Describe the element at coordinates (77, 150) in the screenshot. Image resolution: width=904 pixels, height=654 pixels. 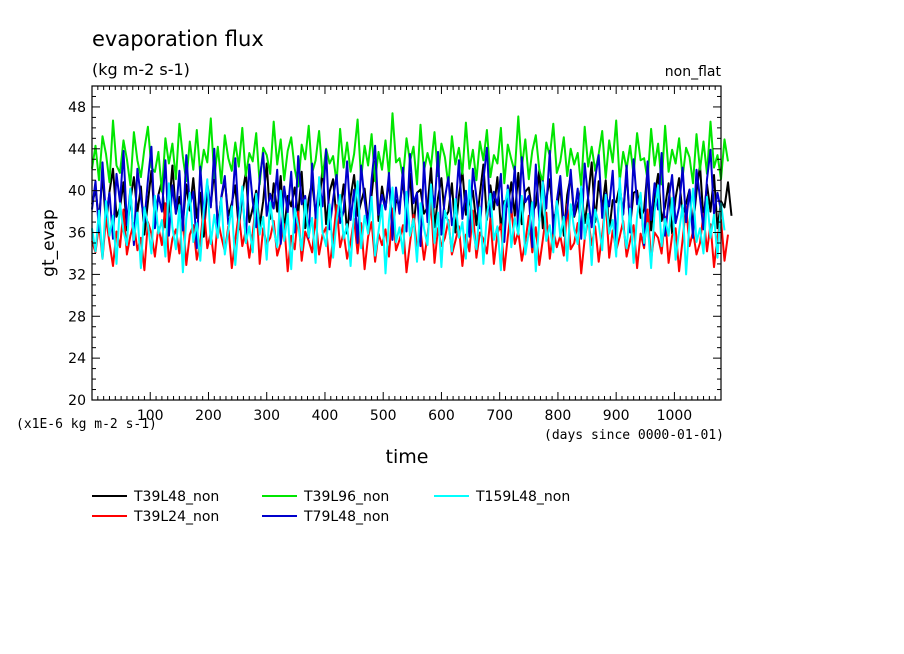
I see `y-tick-label: 44` at that location.